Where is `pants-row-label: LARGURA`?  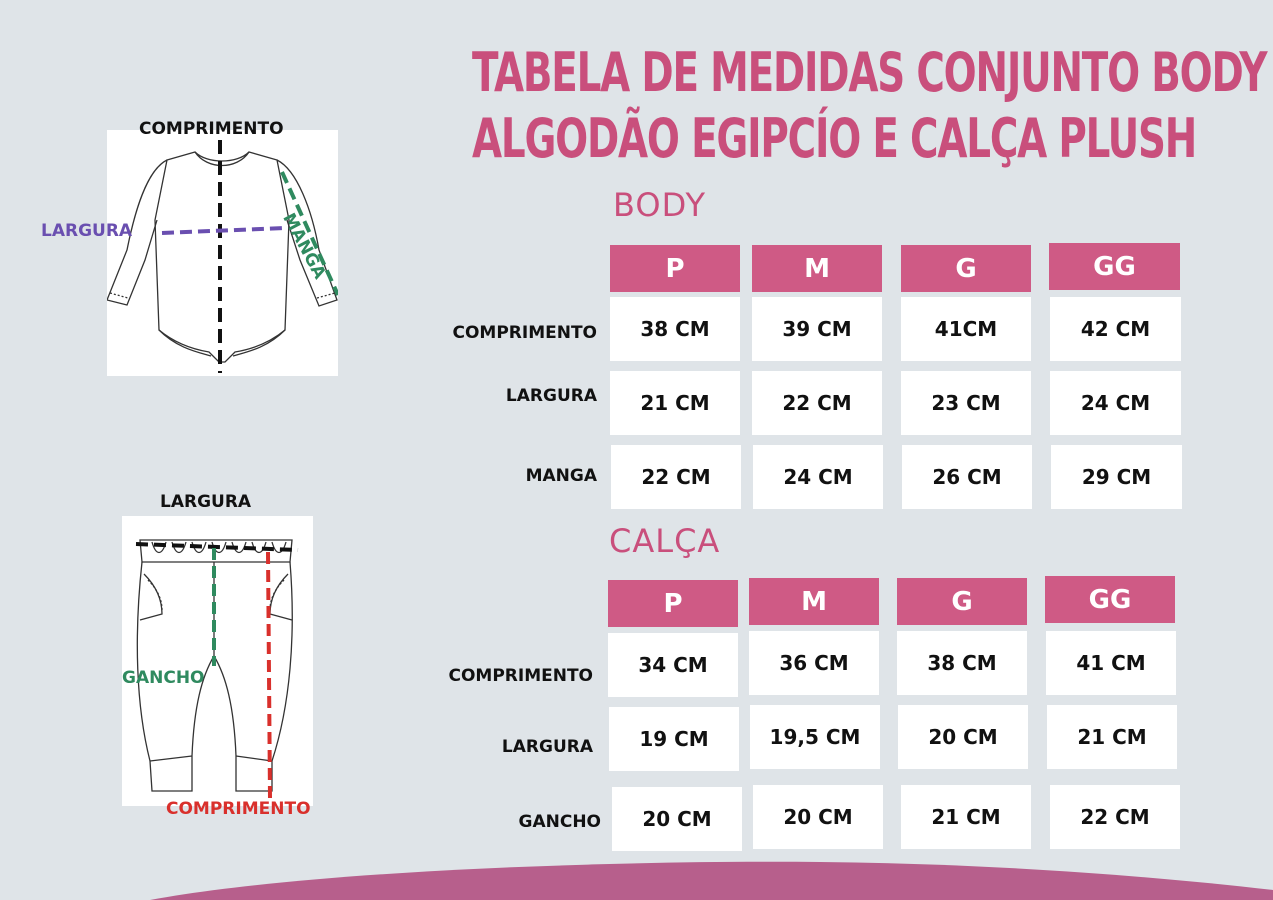 pants-row-label: LARGURA is located at coordinates (547, 747).